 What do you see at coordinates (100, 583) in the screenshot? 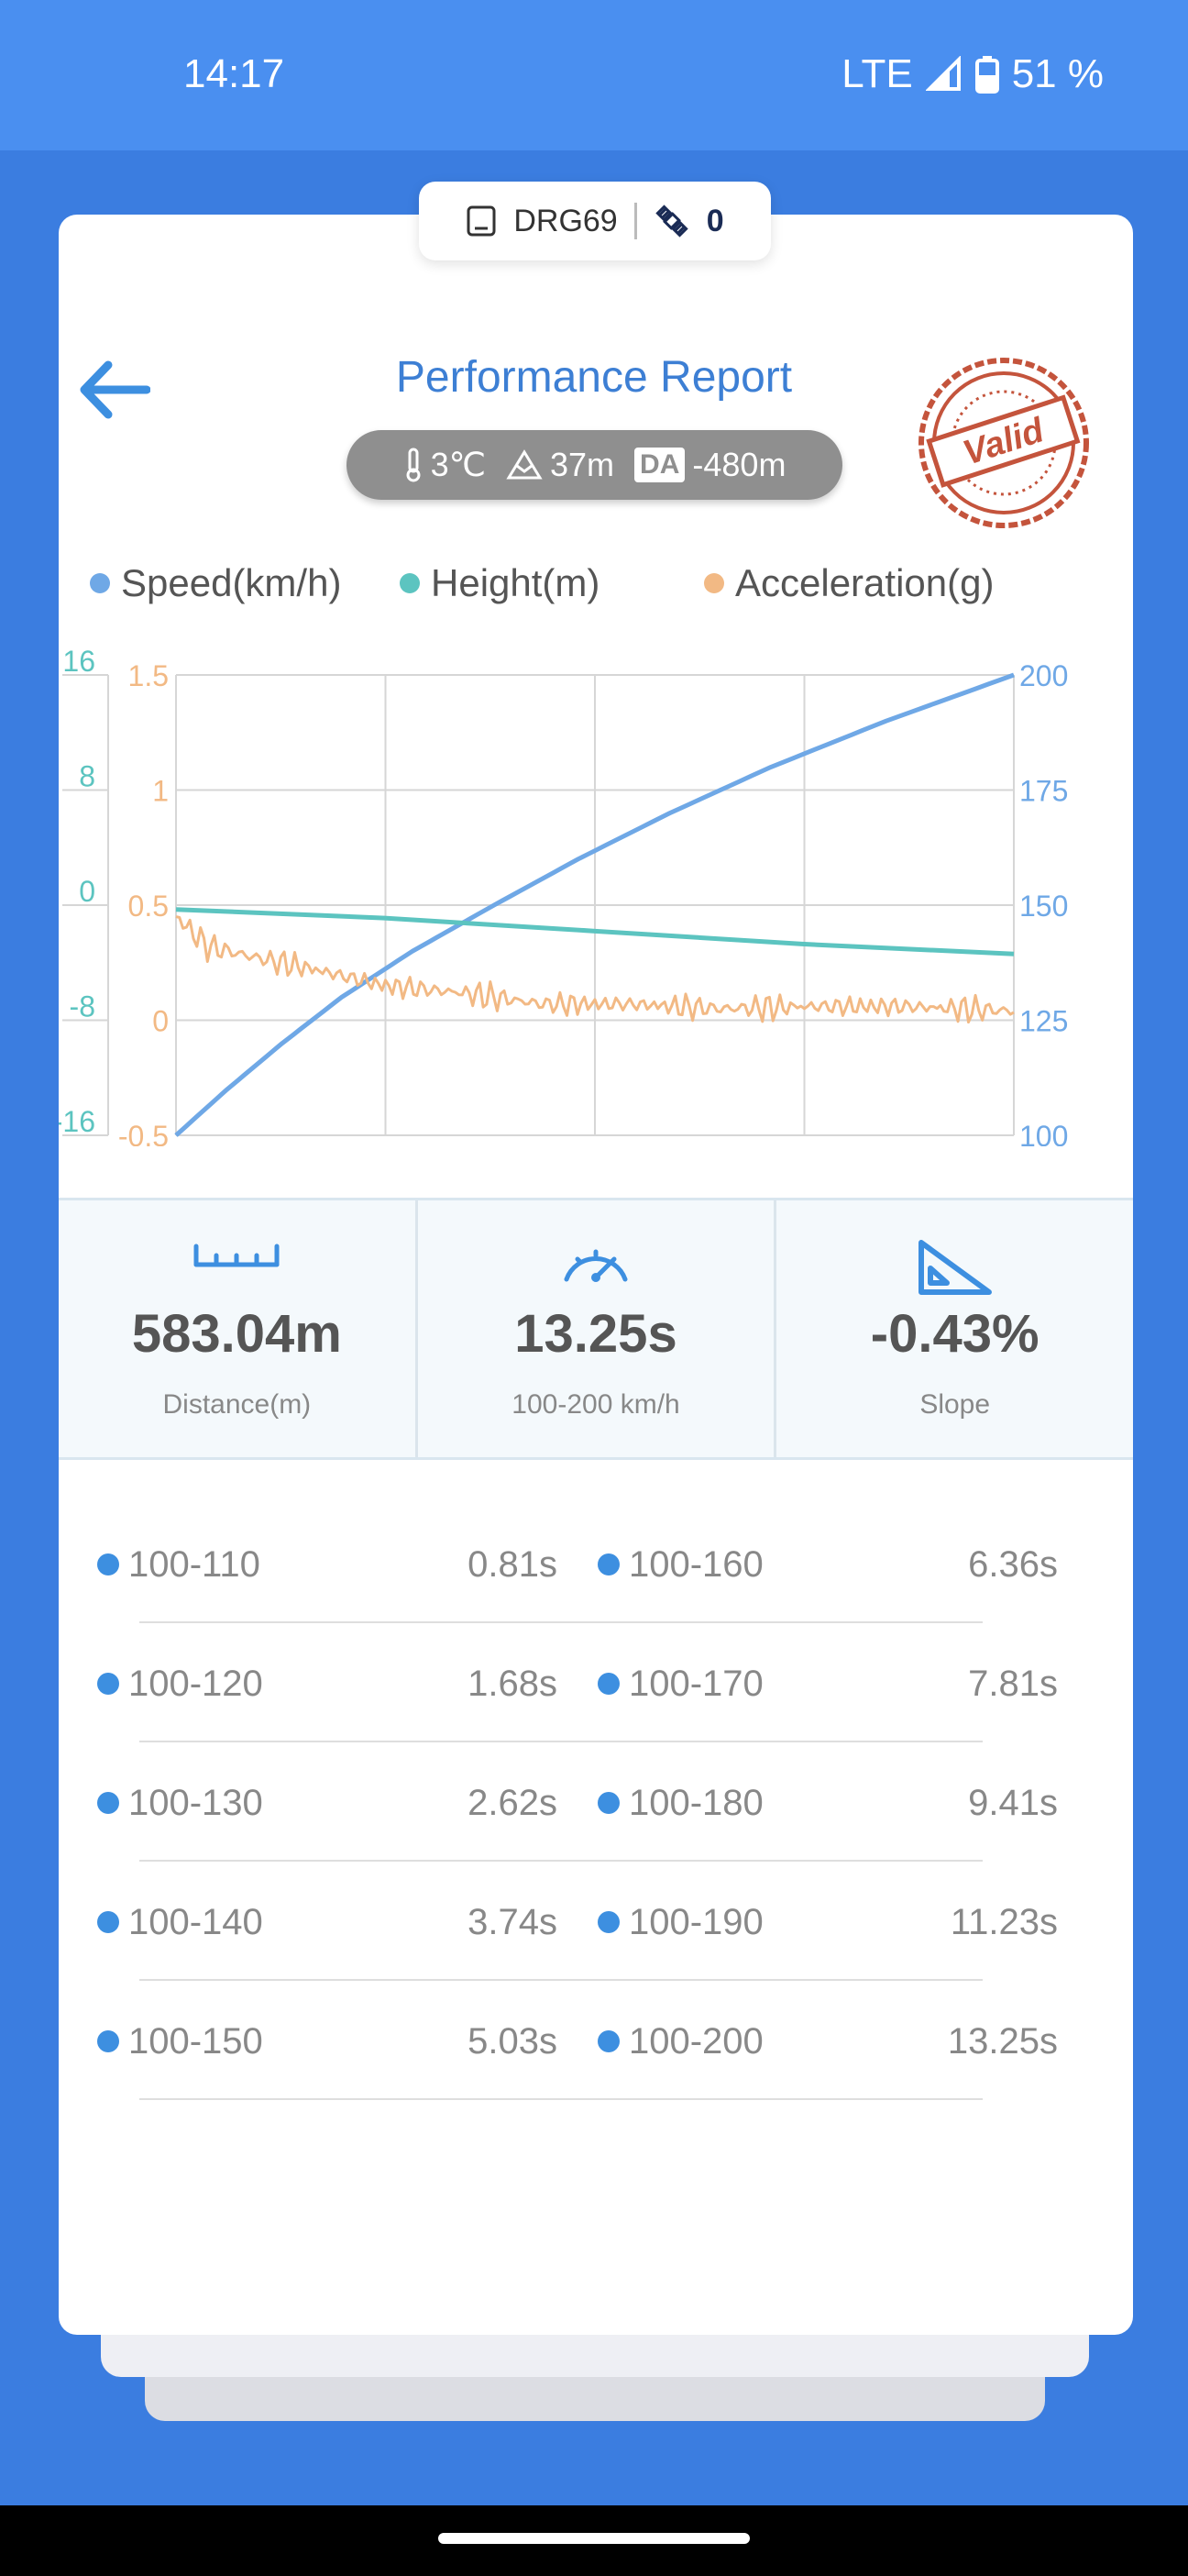
I see `legend-speed-dot` at bounding box center [100, 583].